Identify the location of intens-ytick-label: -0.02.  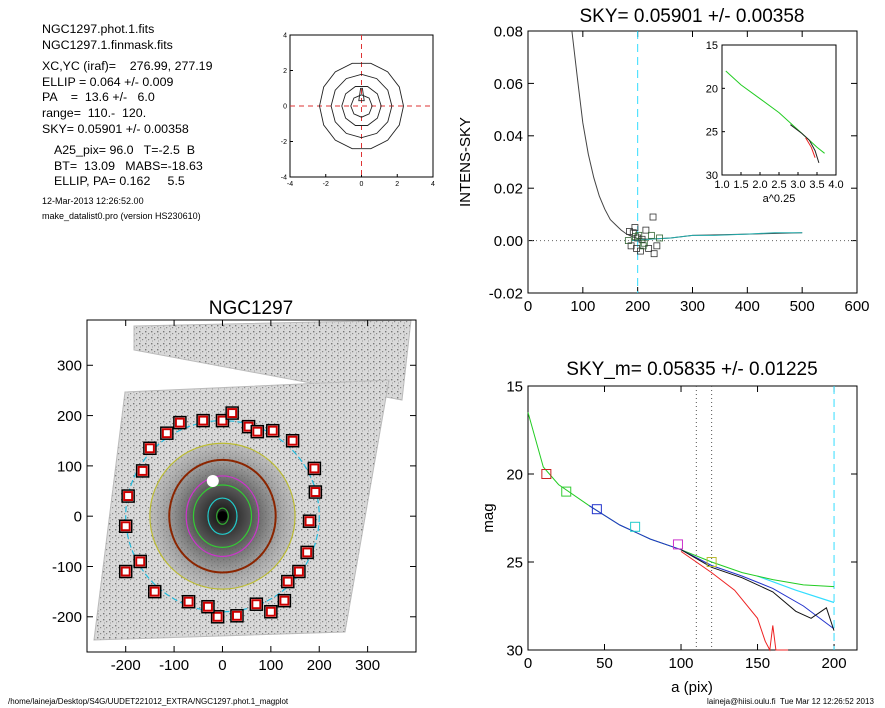
(506, 293).